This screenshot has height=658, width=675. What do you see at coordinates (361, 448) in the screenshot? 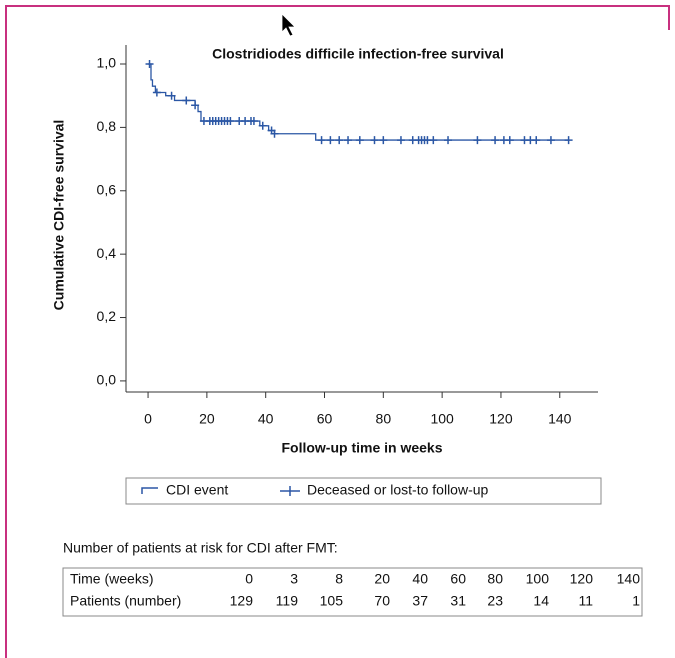
I see `x-axis-label: Follow-up time in weeks` at bounding box center [361, 448].